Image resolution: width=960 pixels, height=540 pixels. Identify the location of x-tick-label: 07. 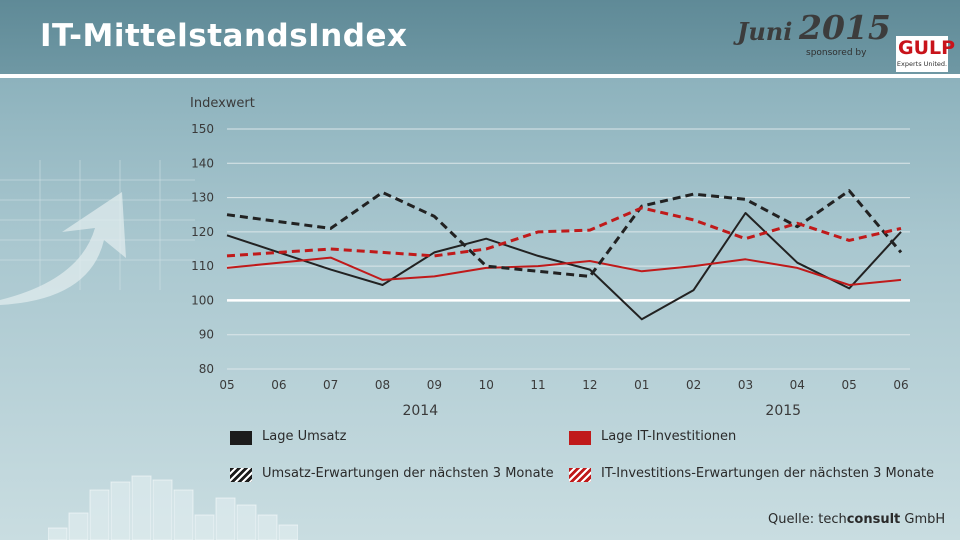
(330, 385).